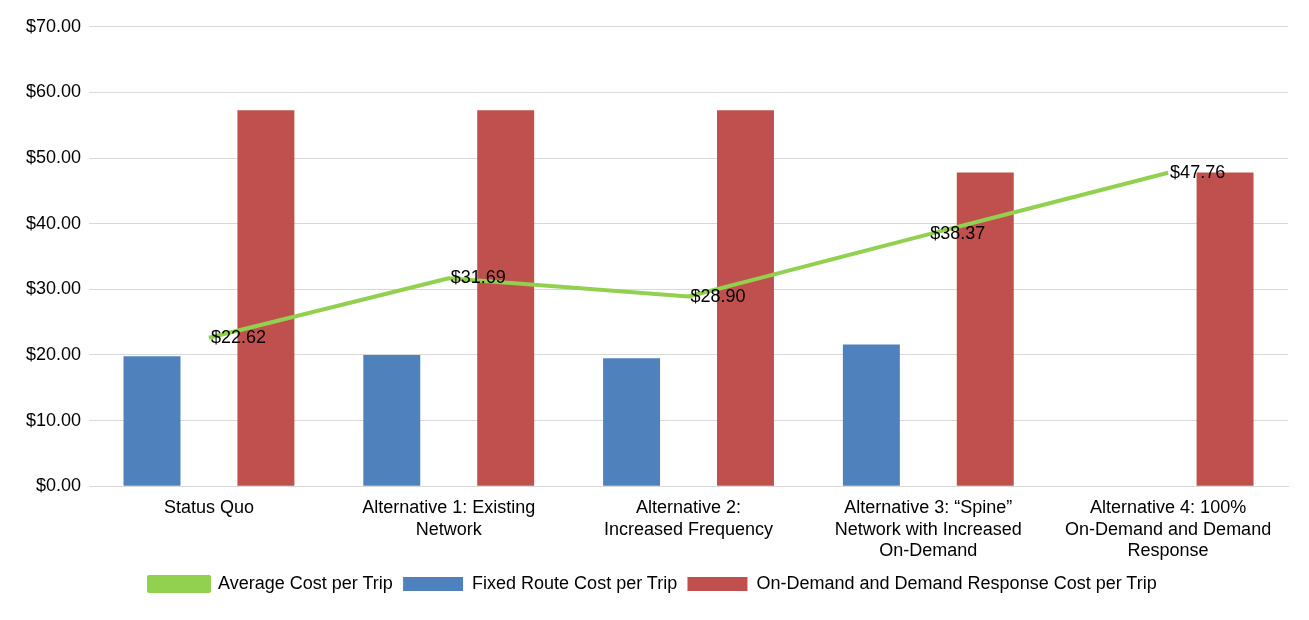 Image resolution: width=1309 pixels, height=620 pixels. I want to click on x-tick-label: Alternative 3: “Spine” Network with Increased On-Demand, so click(928, 528).